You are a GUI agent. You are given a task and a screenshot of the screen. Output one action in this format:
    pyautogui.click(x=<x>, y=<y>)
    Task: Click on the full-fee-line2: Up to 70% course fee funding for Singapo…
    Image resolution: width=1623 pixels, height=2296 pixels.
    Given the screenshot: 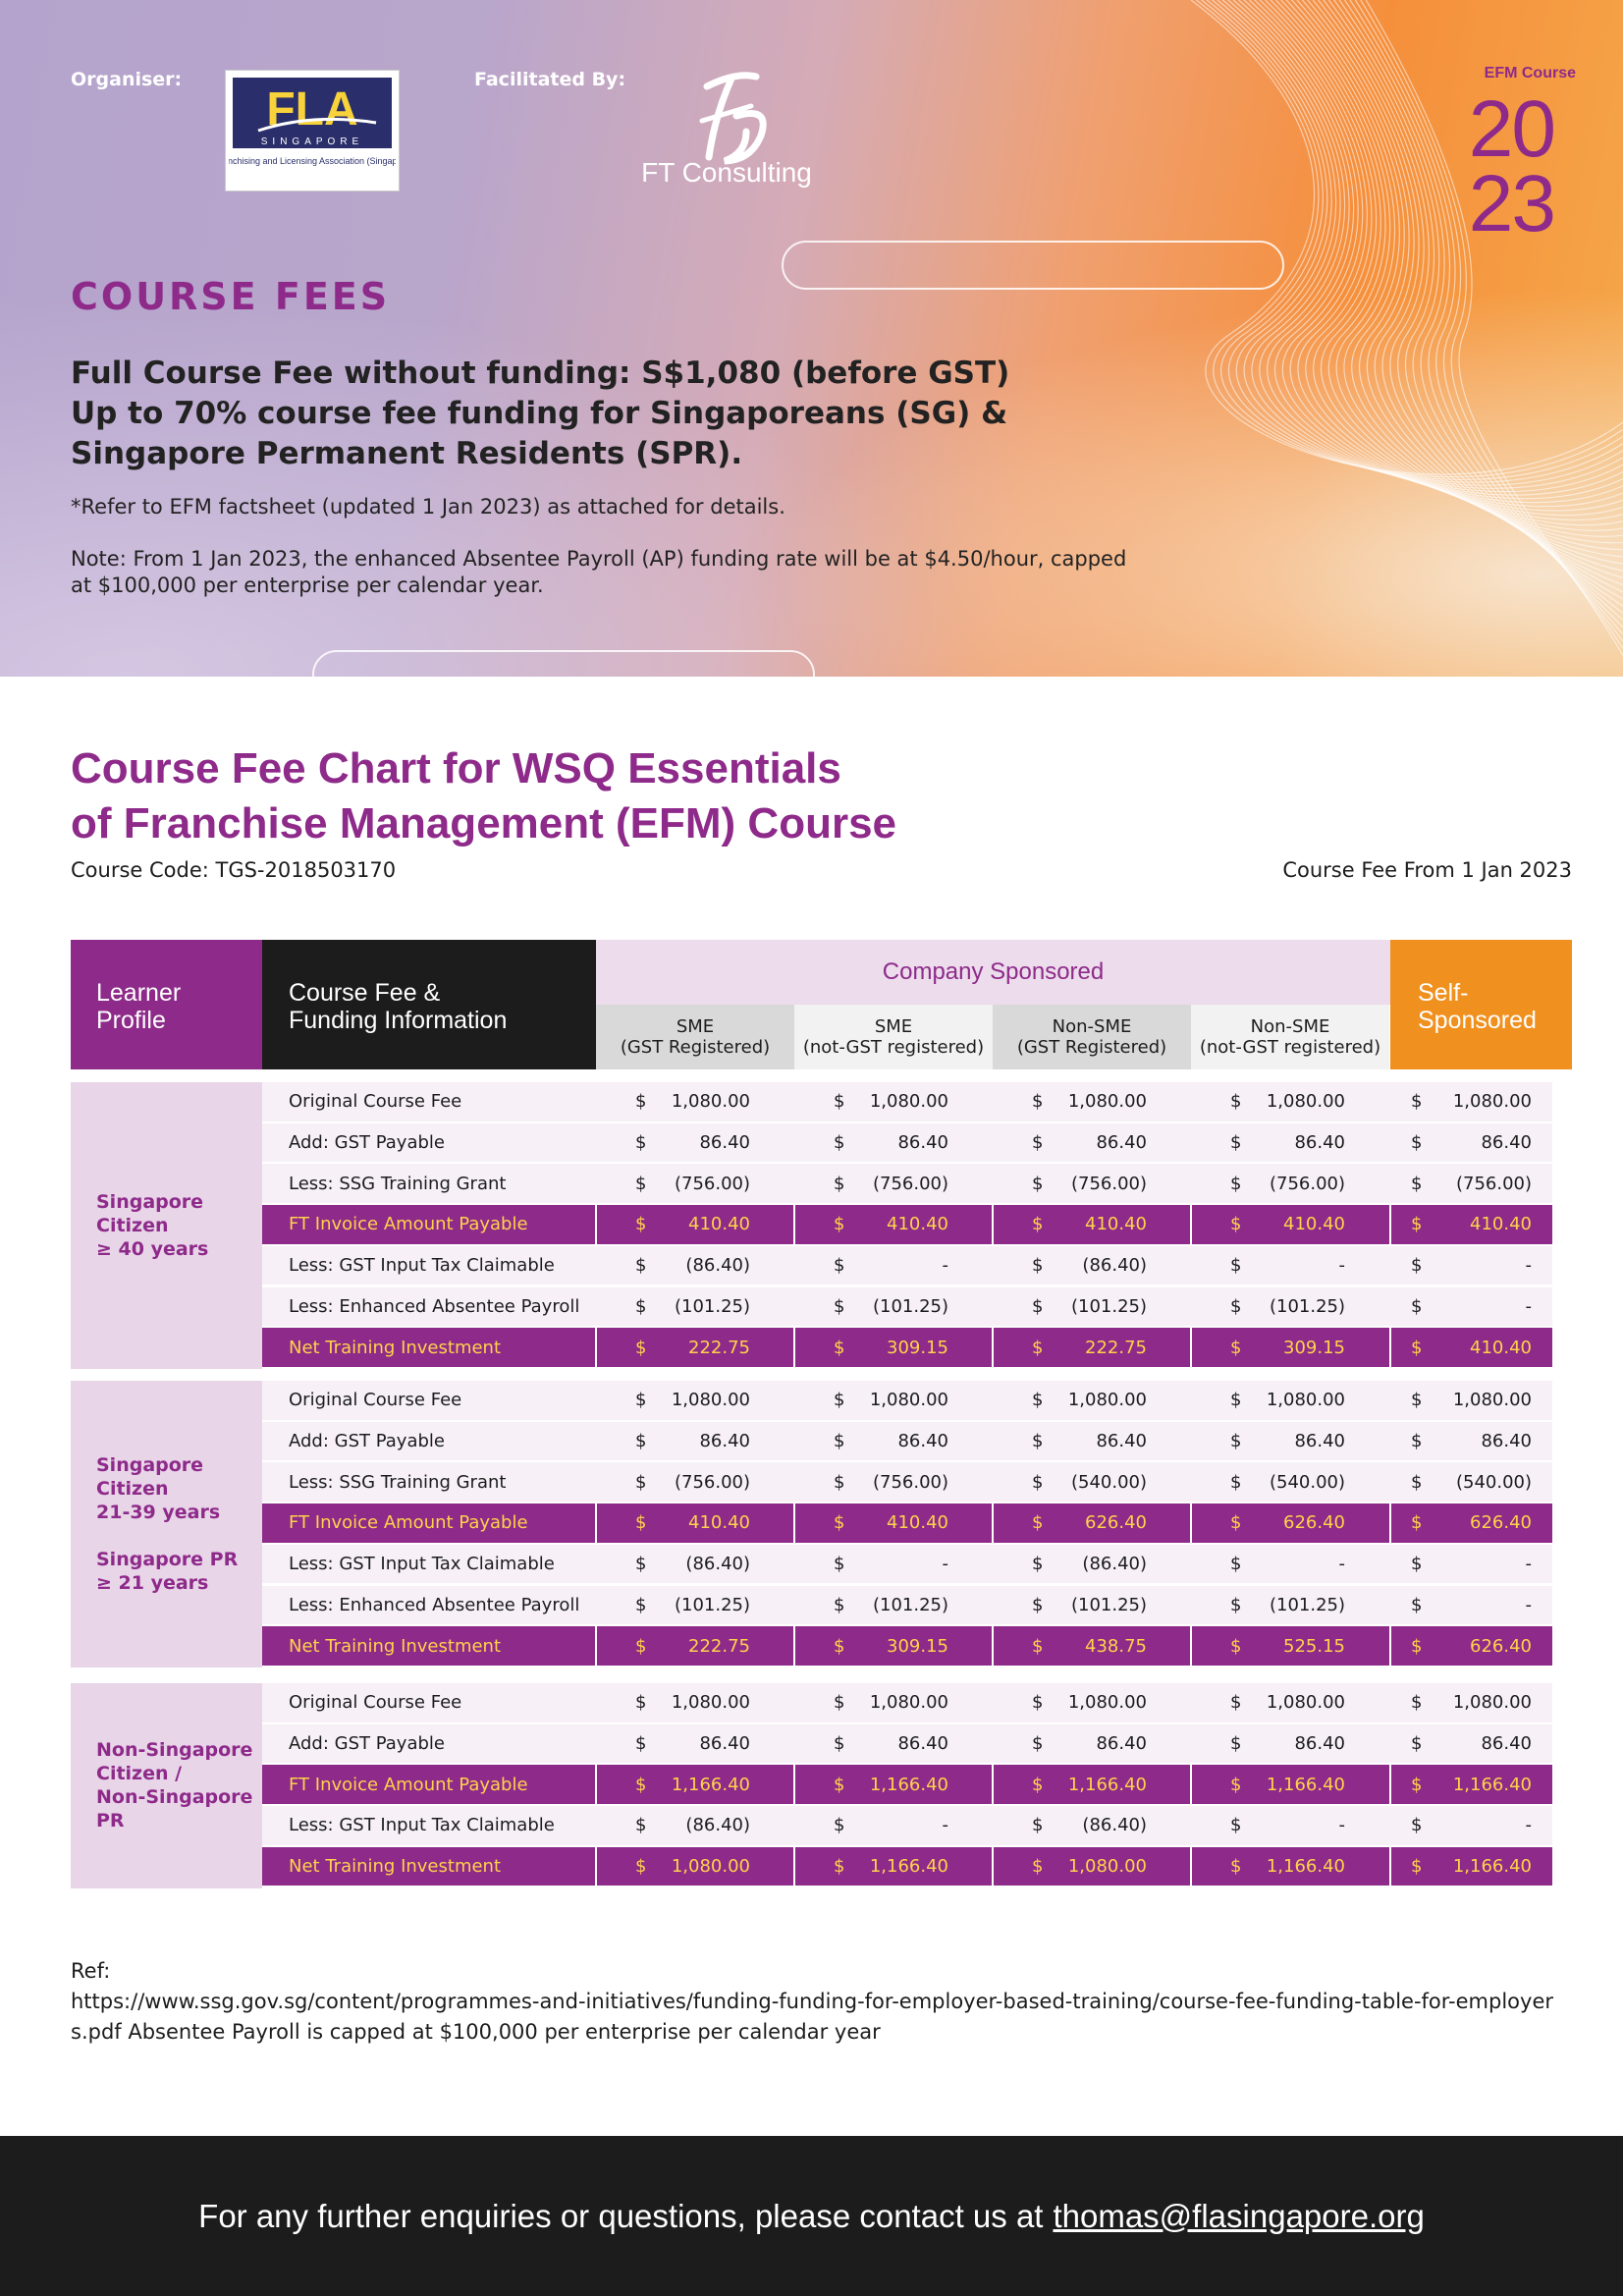 What is the action you would take?
    pyautogui.click(x=540, y=433)
    